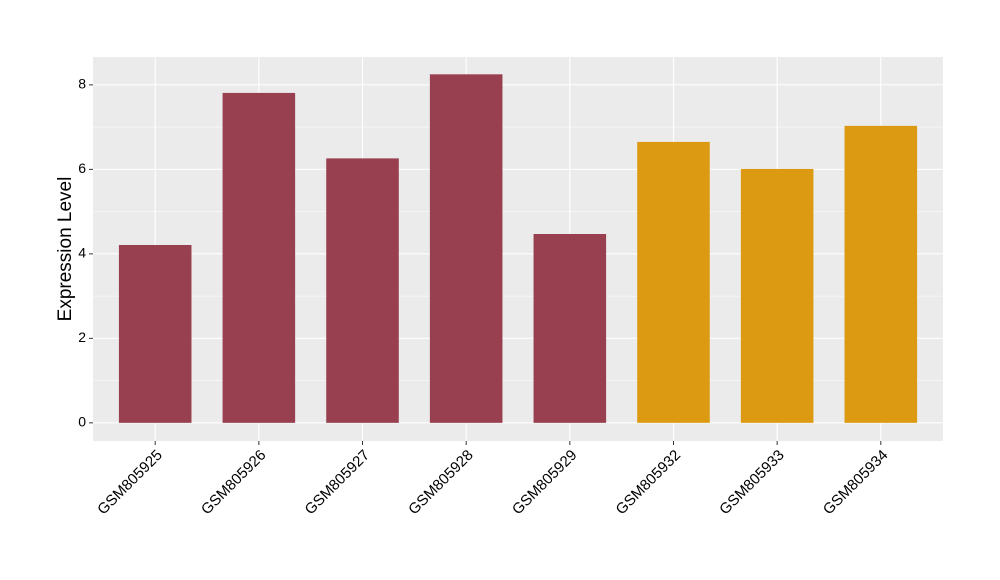  What do you see at coordinates (82, 337) in the screenshot?
I see `y-tick-label: 2` at bounding box center [82, 337].